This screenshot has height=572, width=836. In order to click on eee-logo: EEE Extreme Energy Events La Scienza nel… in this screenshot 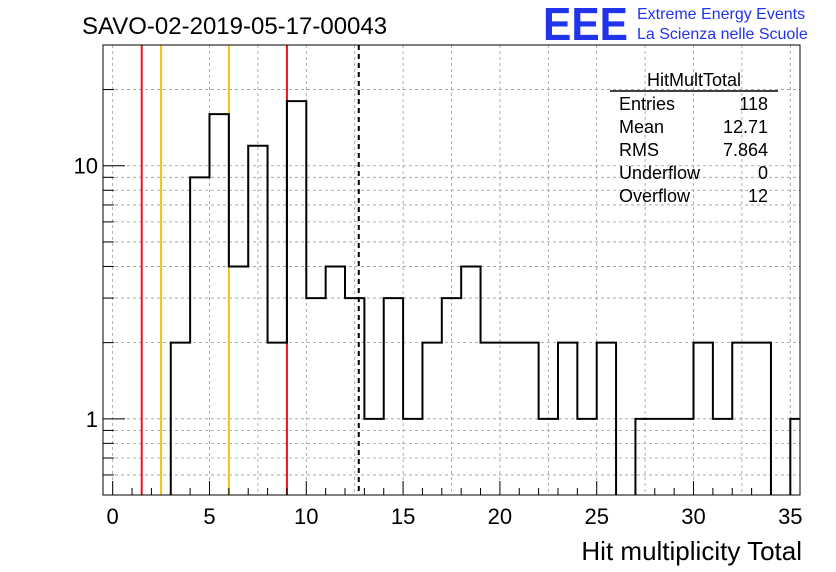, I will do `click(675, 25)`.